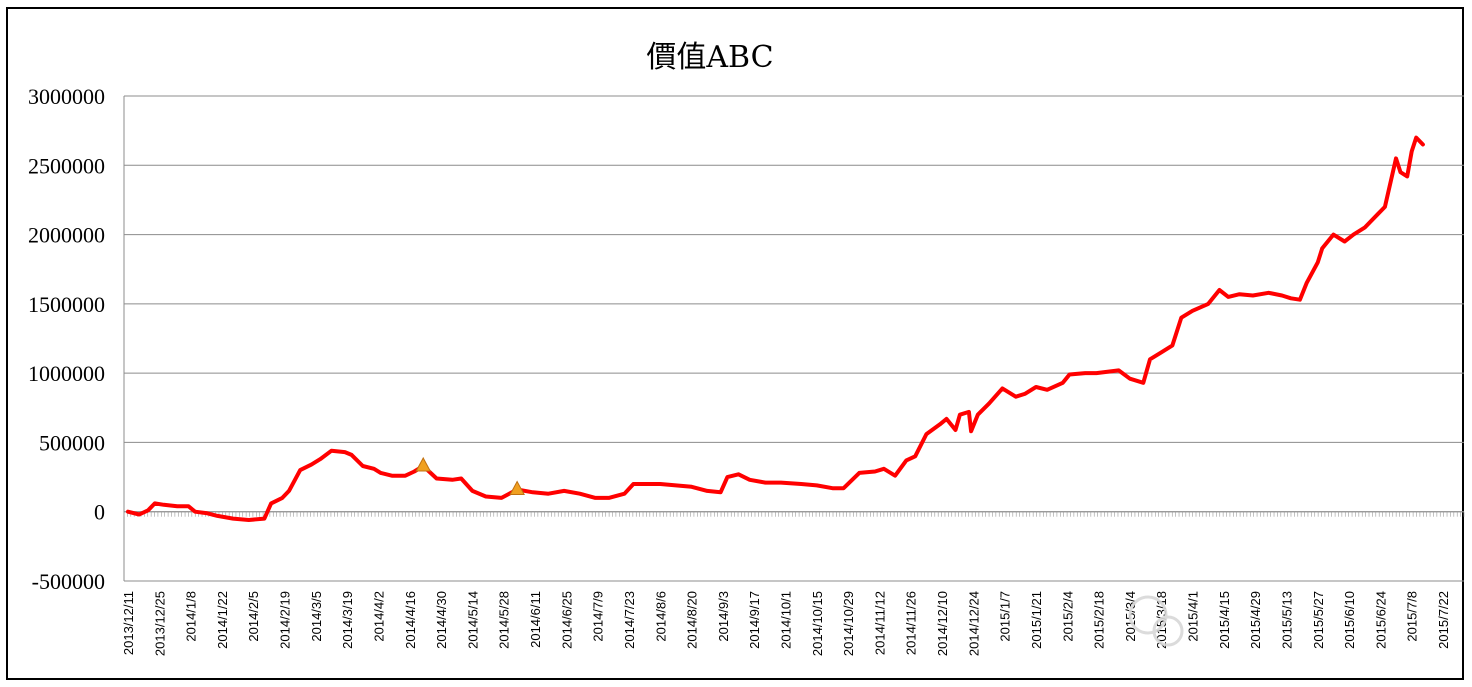 This screenshot has width=1472, height=687. Describe the element at coordinates (378, 616) in the screenshot. I see `x-tick-label: 2014/4/2` at that location.